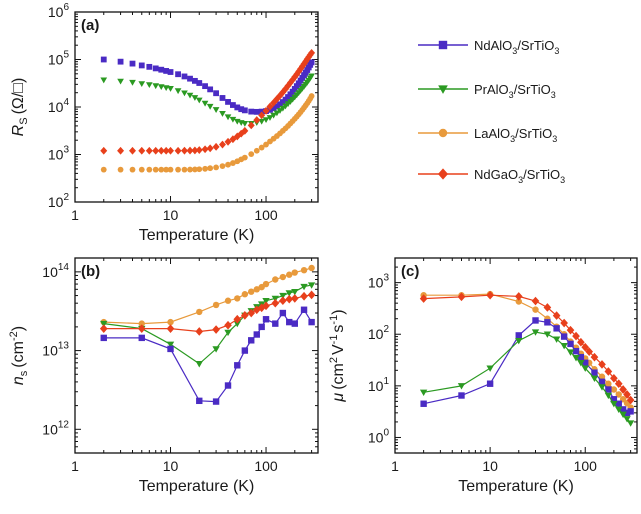  What do you see at coordinates (334, 360) in the screenshot?
I see `y-title-exponent: 2` at bounding box center [334, 360].